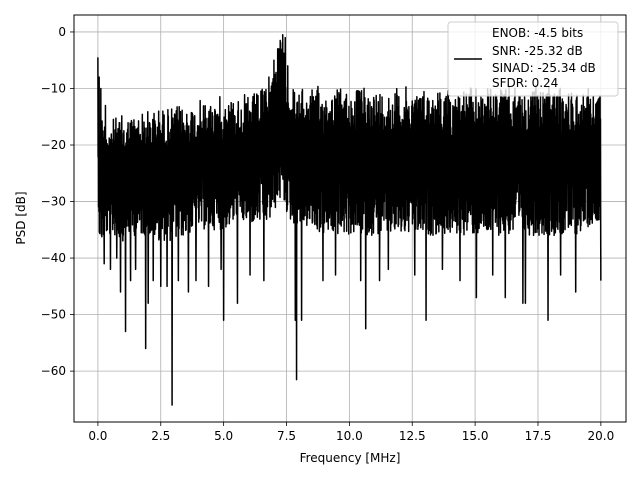  What do you see at coordinates (160, 436) in the screenshot?
I see `x-tick-label: 2.5` at bounding box center [160, 436].